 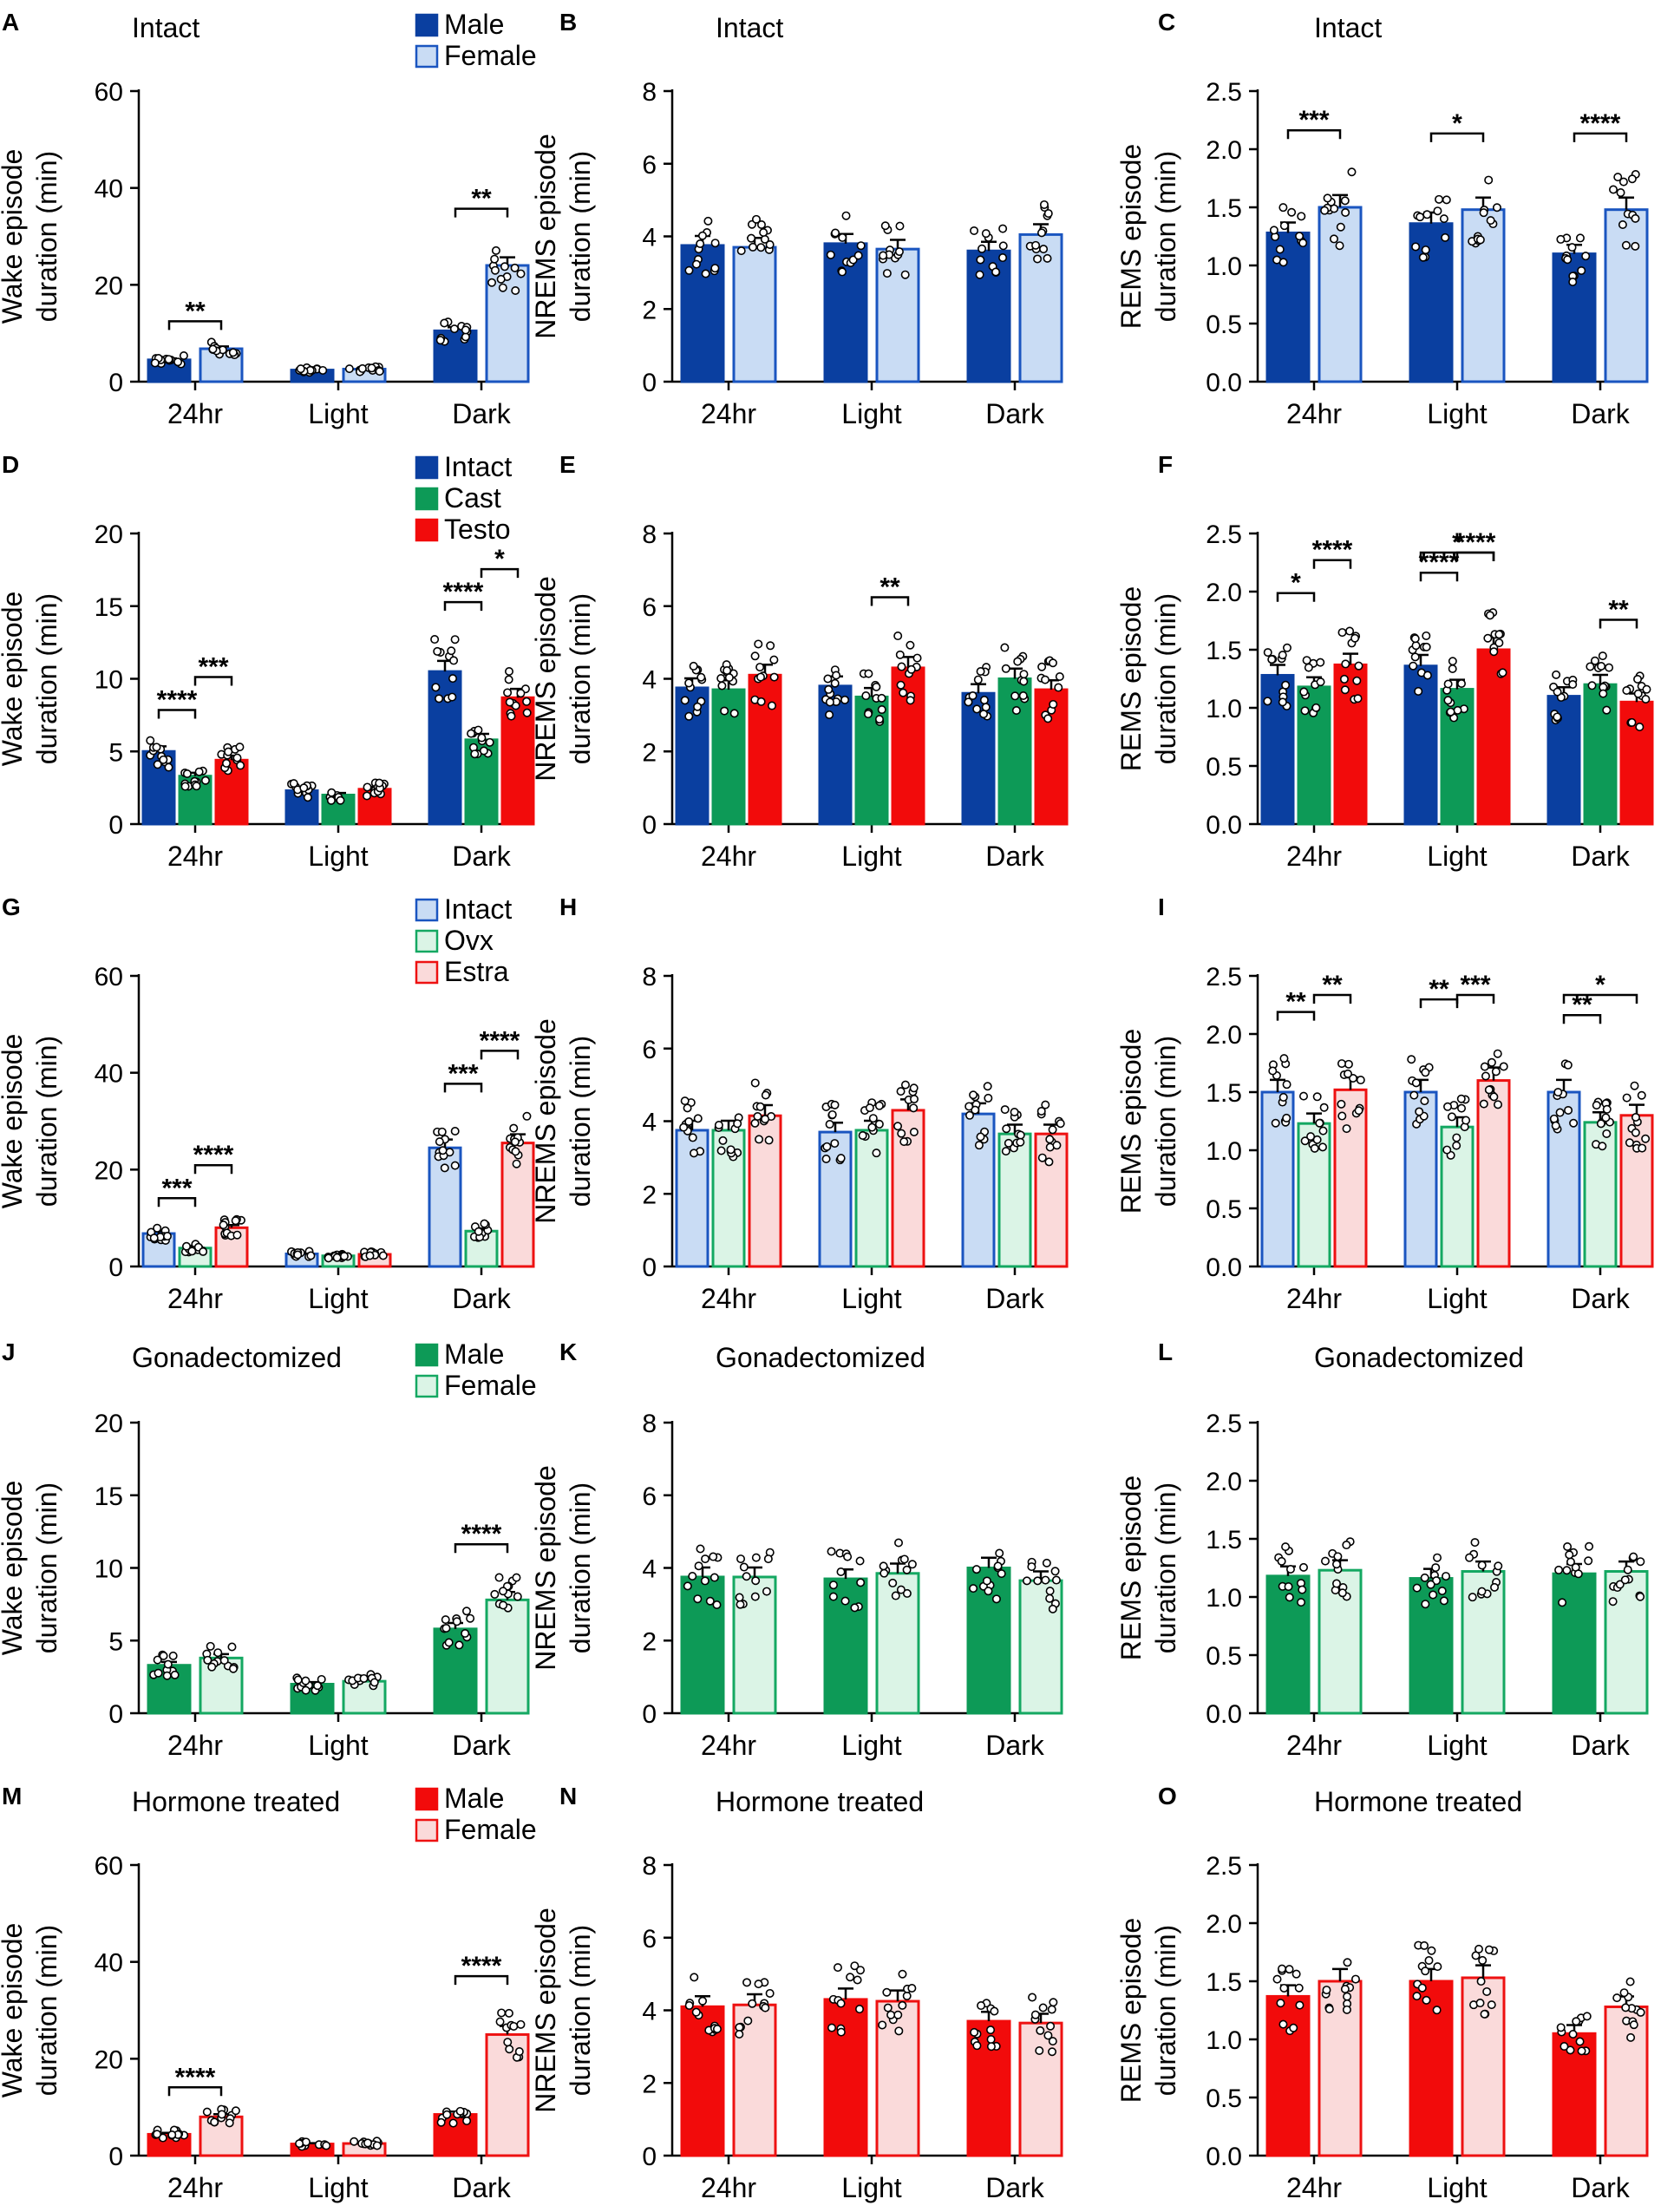 I want to click on y-tick-label: 6, so click(x=649, y=608).